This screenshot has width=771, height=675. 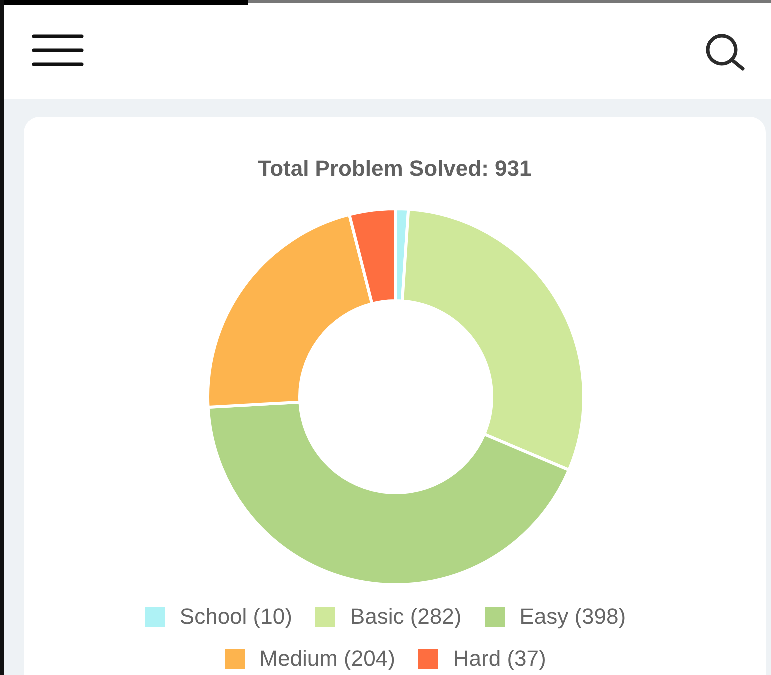 What do you see at coordinates (406, 617) in the screenshot?
I see `legend-label: Basic (282)` at bounding box center [406, 617].